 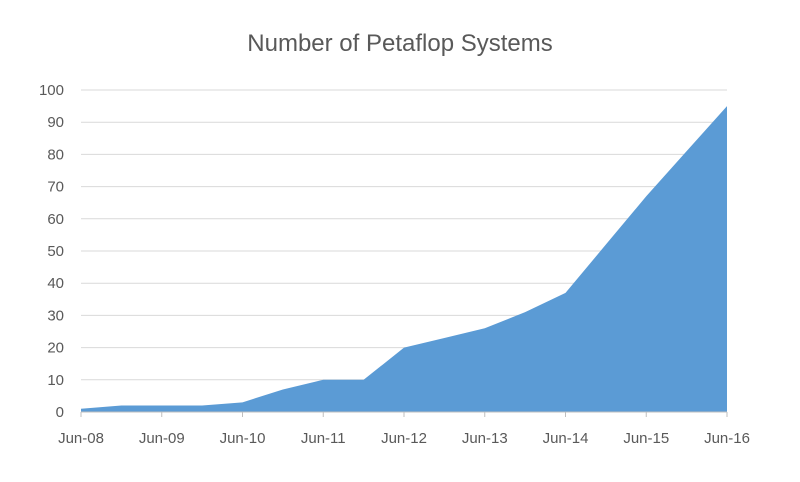 What do you see at coordinates (323, 438) in the screenshot?
I see `x-tick-label: Jun-11` at bounding box center [323, 438].